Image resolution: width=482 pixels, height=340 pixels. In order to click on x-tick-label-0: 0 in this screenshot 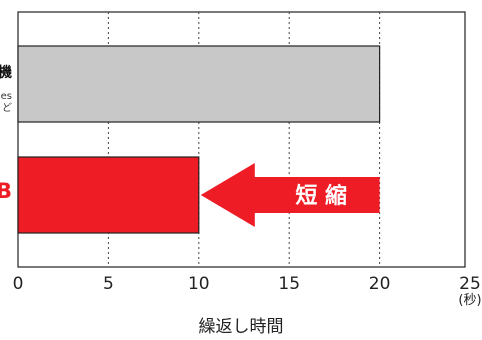, I will do `click(18, 284)`.